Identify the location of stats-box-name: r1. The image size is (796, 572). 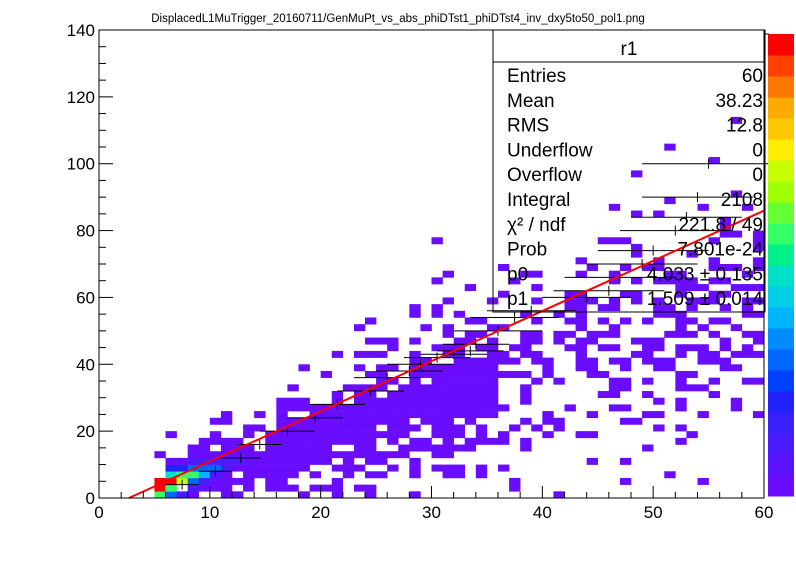
(629, 49).